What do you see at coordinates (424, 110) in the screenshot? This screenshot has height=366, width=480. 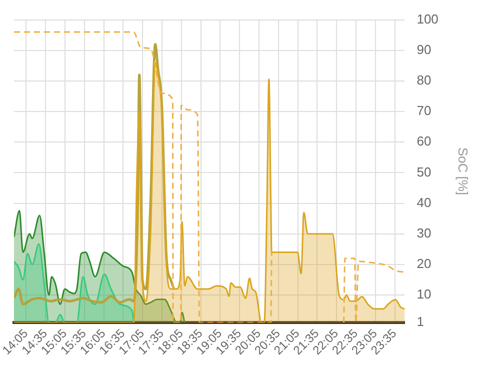 I see `y-tick-label: 70` at bounding box center [424, 110].